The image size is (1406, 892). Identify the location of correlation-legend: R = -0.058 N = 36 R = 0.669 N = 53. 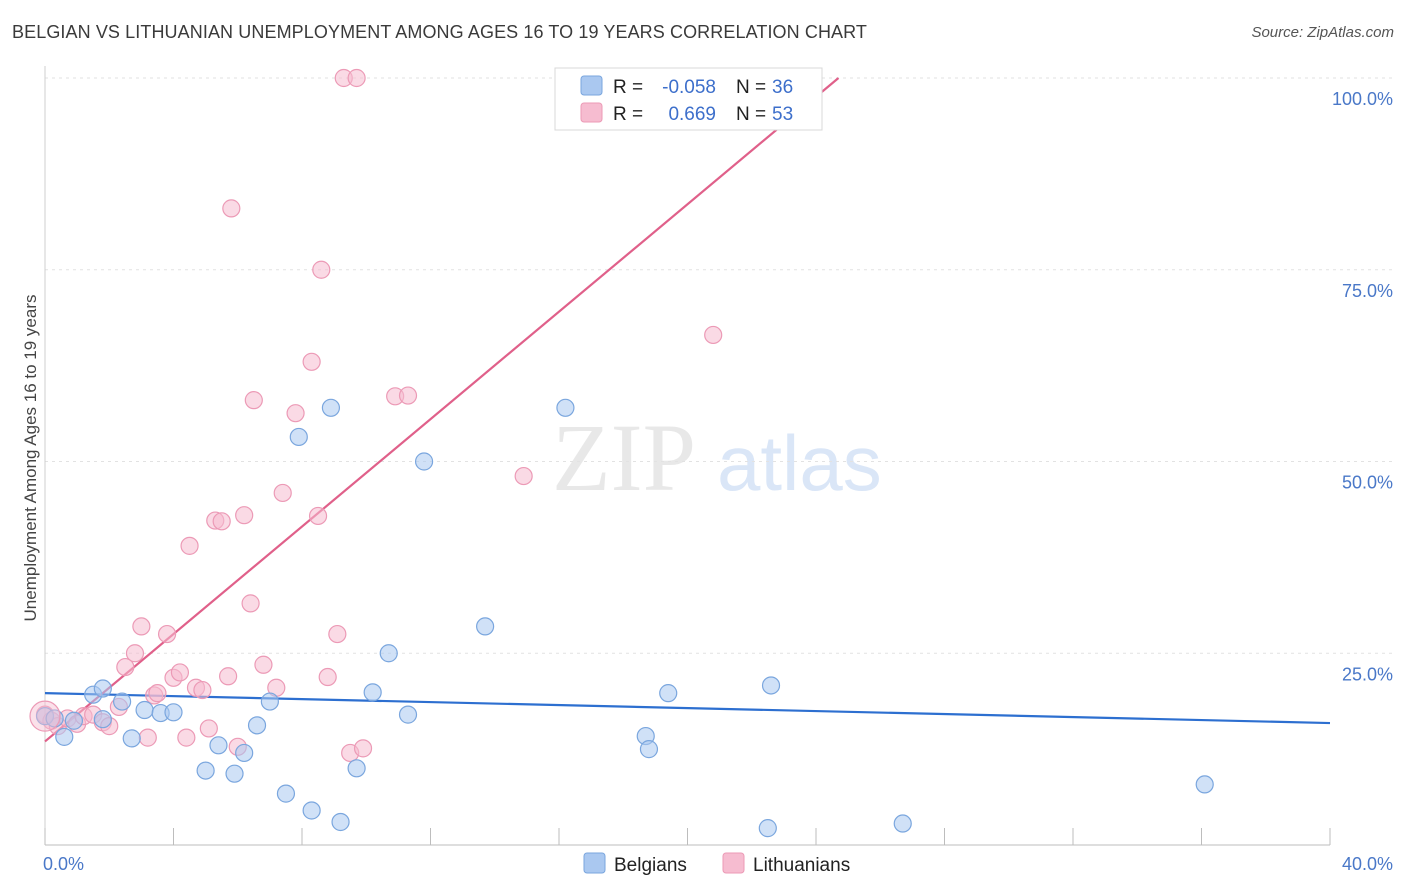
(688, 99).